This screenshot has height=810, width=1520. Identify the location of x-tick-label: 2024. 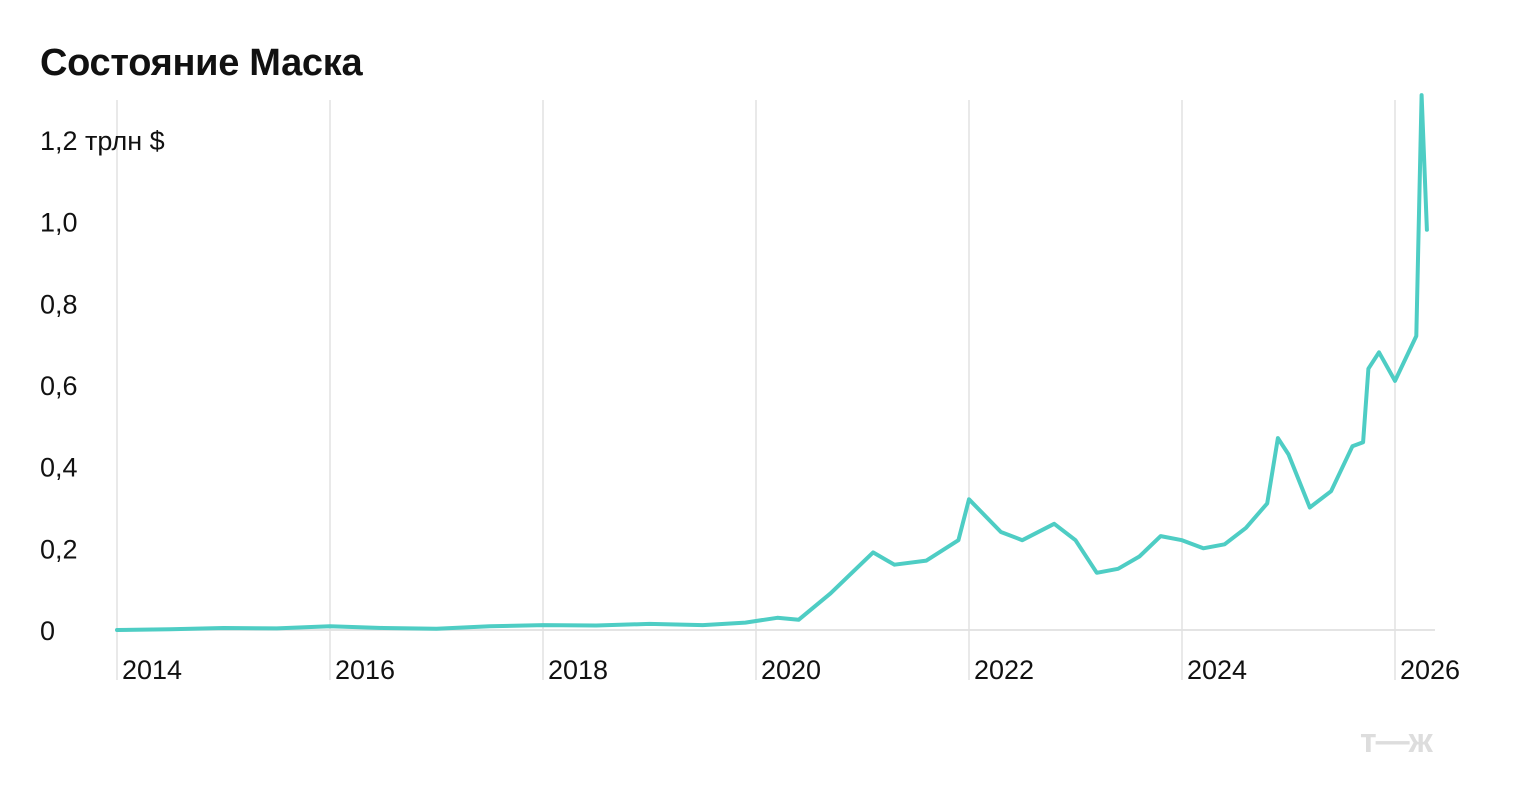
(1217, 670).